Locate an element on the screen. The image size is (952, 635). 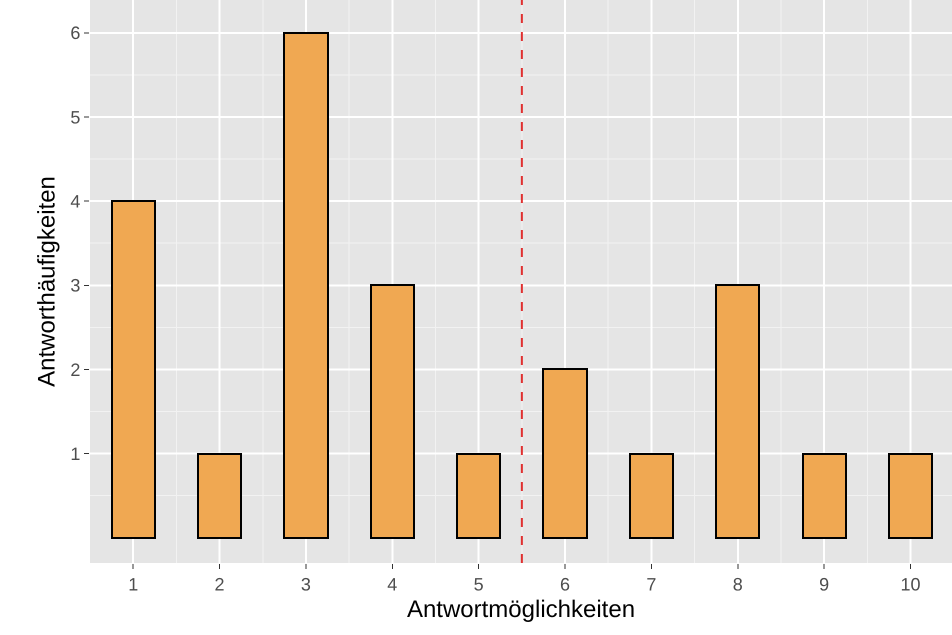
y-tick-label: 4 is located at coordinates (75, 201).